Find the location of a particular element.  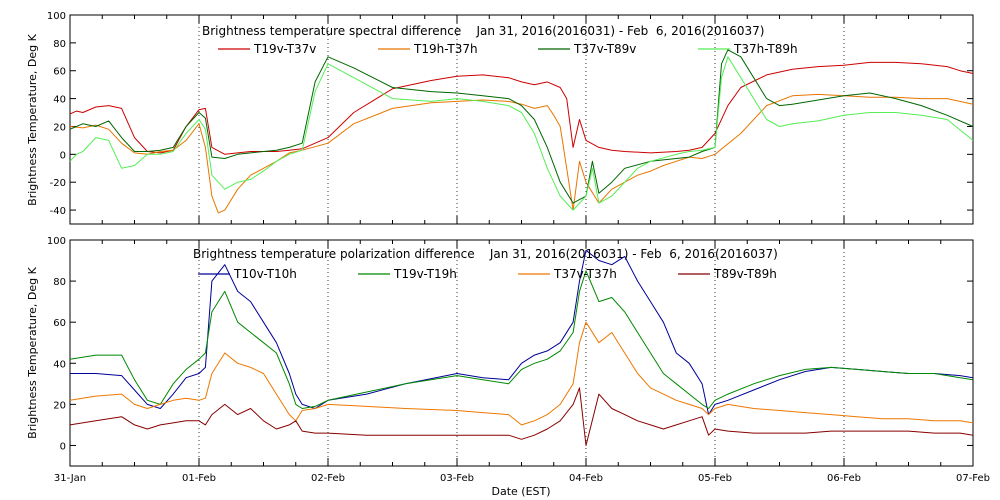

y-tick-label: -20 is located at coordinates (58, 183).